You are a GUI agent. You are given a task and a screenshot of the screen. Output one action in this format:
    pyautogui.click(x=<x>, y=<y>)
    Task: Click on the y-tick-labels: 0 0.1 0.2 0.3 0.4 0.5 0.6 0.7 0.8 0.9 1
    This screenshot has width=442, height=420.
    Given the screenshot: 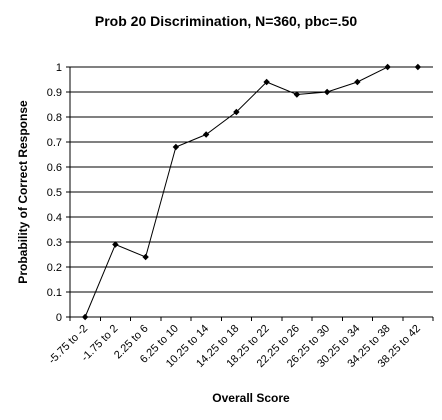 What is the action you would take?
    pyautogui.click(x=58, y=193)
    